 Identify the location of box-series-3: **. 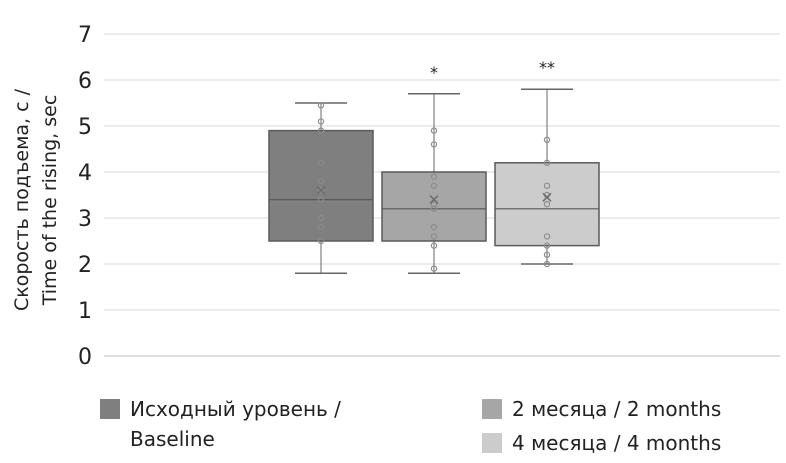
(547, 163).